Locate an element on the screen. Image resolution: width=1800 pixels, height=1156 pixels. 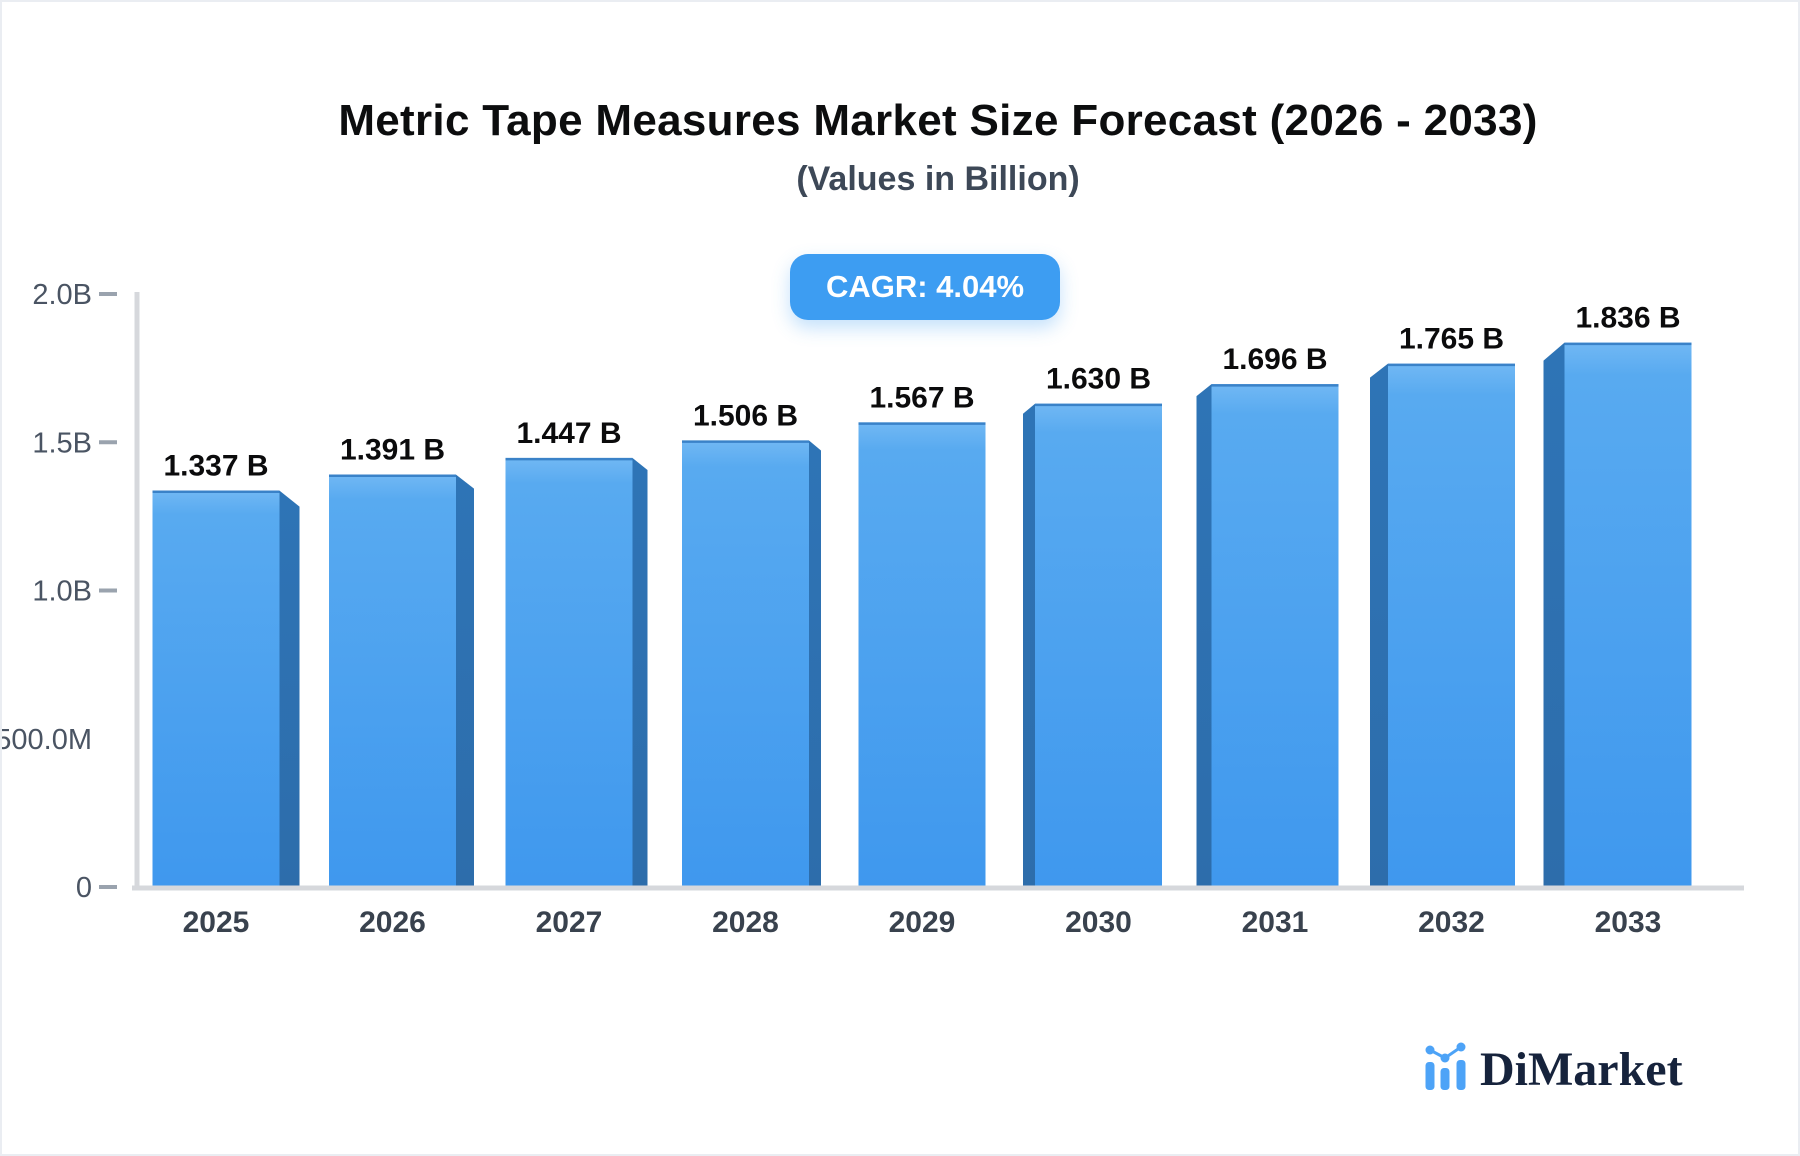
bar-2031: 1.696 B is located at coordinates (1267, 615).